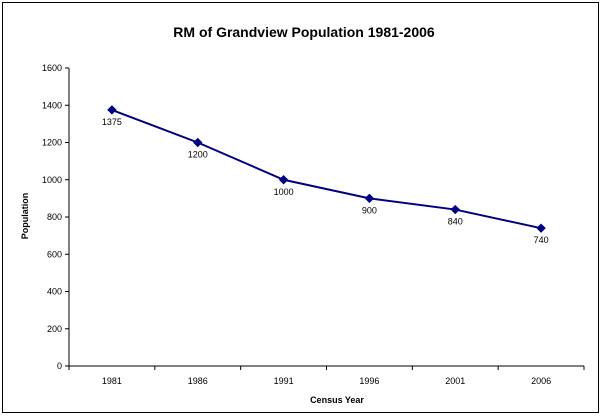 The height and width of the screenshot is (417, 603). What do you see at coordinates (304, 32) in the screenshot?
I see `chart-title: RM of Grandview Population 1981-2006` at bounding box center [304, 32].